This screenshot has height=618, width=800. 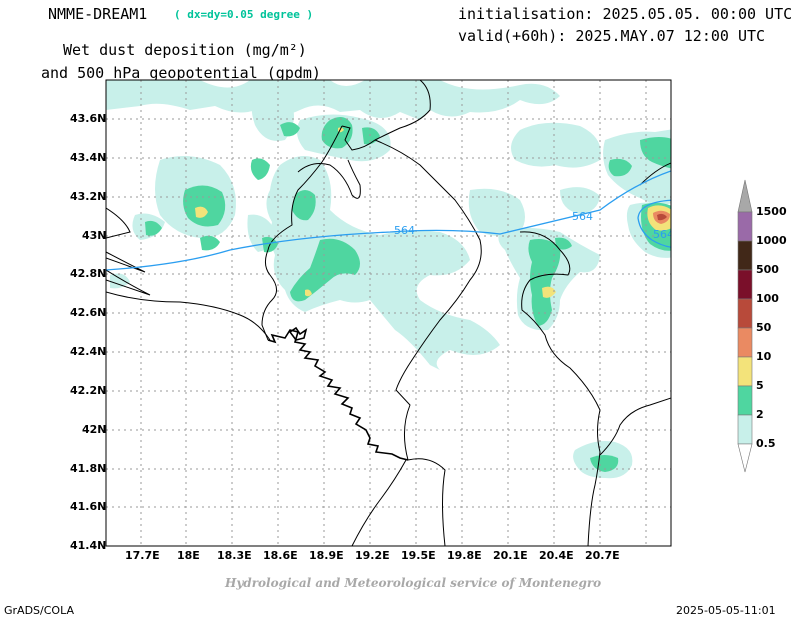 What do you see at coordinates (88, 118) in the screenshot?
I see `y-tick-label: 43.6N` at bounding box center [88, 118].